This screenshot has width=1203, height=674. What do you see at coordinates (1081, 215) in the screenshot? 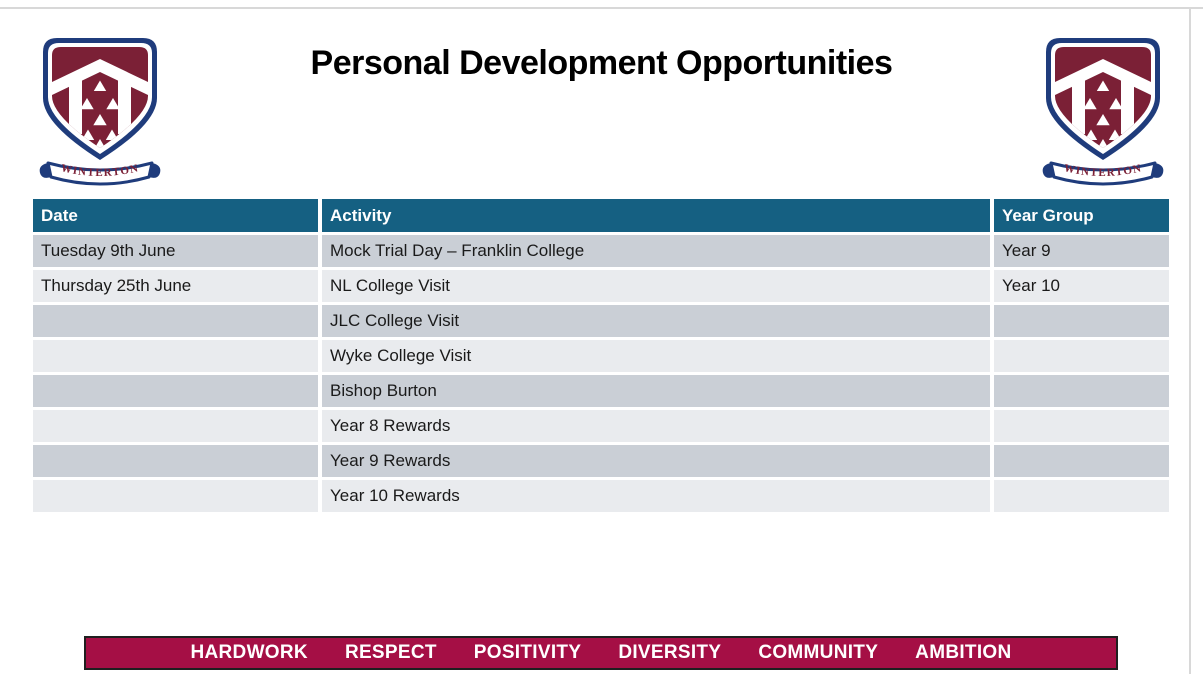
I see `column-header-year-group: Year Group` at bounding box center [1081, 215].